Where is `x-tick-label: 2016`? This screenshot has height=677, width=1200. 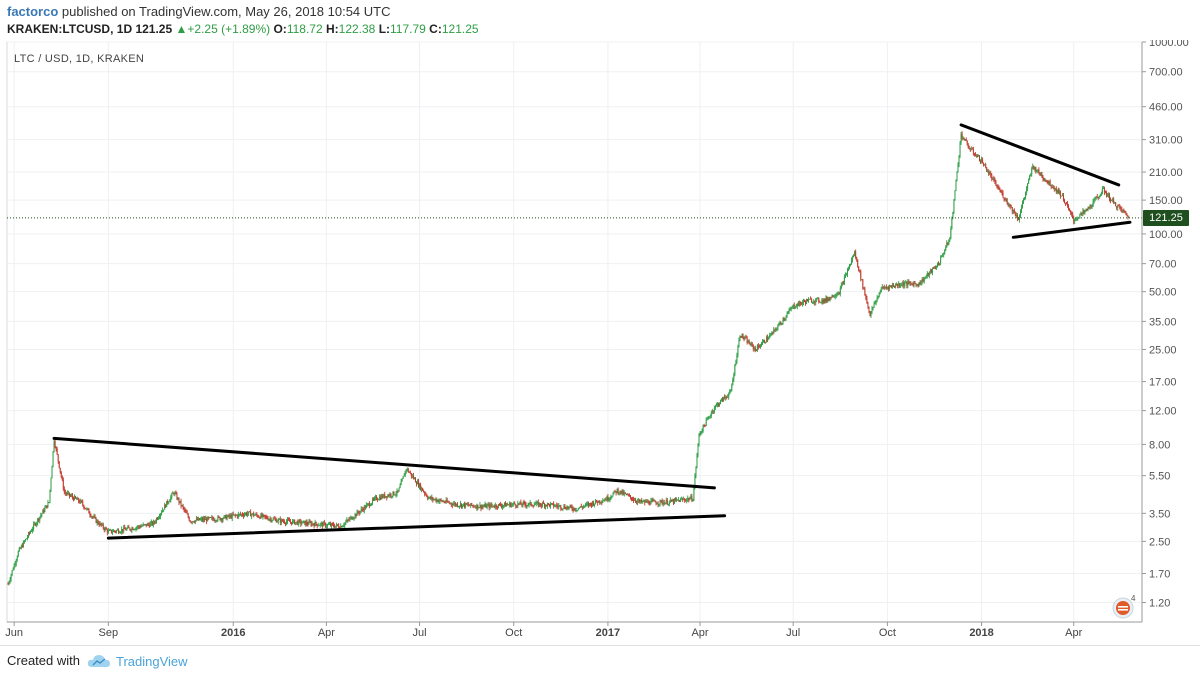 x-tick-label: 2016 is located at coordinates (233, 633).